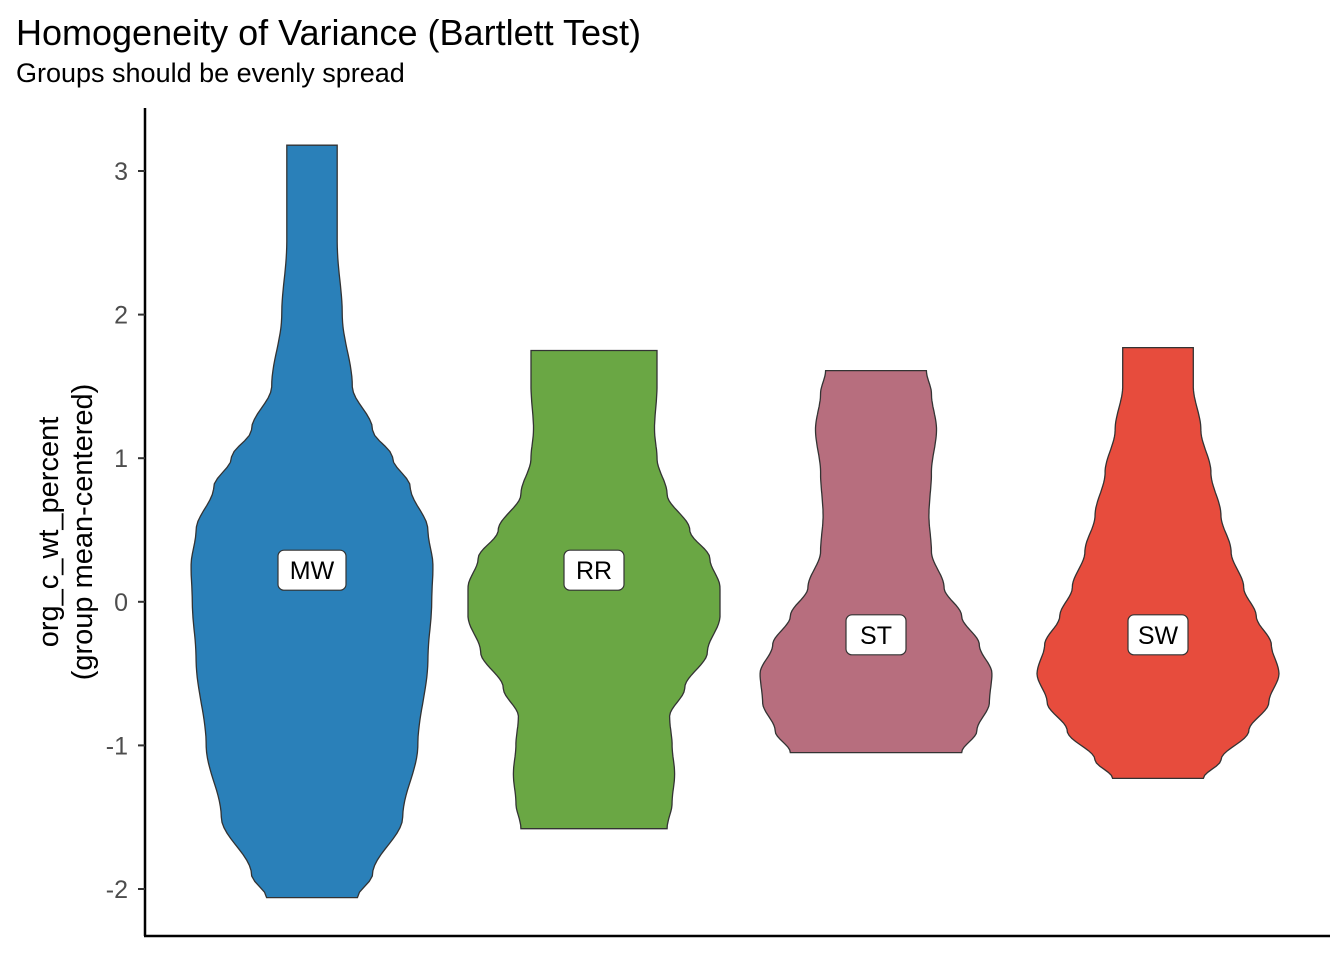 This screenshot has width=1344, height=960. Describe the element at coordinates (312, 521) in the screenshot. I see `violin-mw` at that location.